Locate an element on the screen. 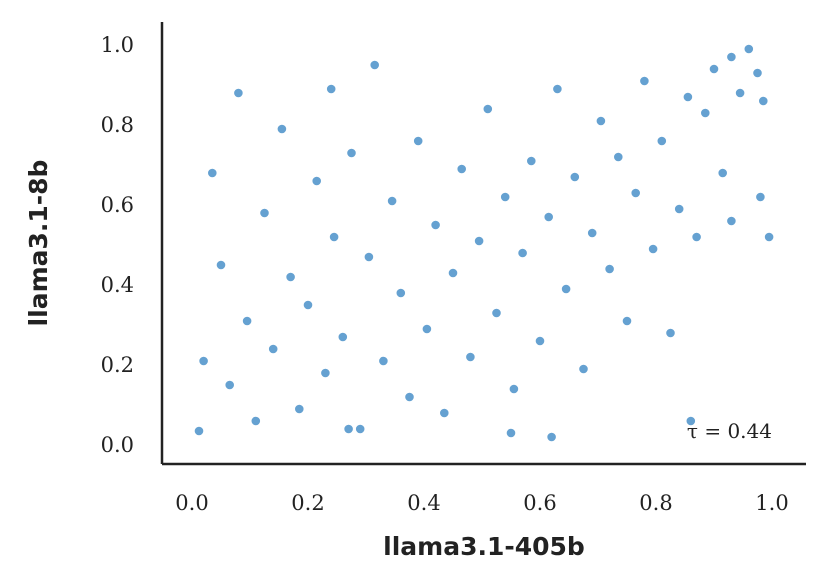 The image size is (829, 586). y-tick-label: 0.0 is located at coordinates (117, 445).